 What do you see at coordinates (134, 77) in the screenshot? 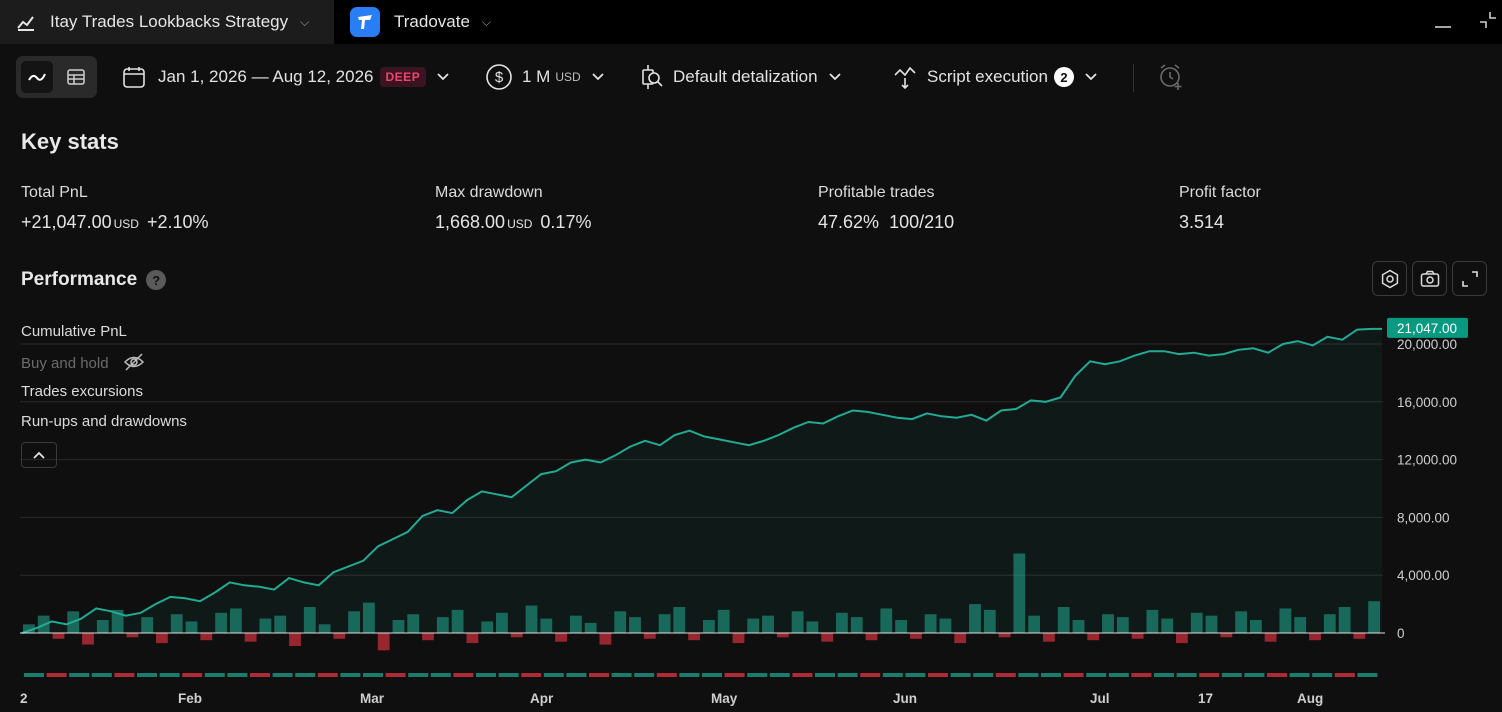
I see `calendar-icon` at bounding box center [134, 77].